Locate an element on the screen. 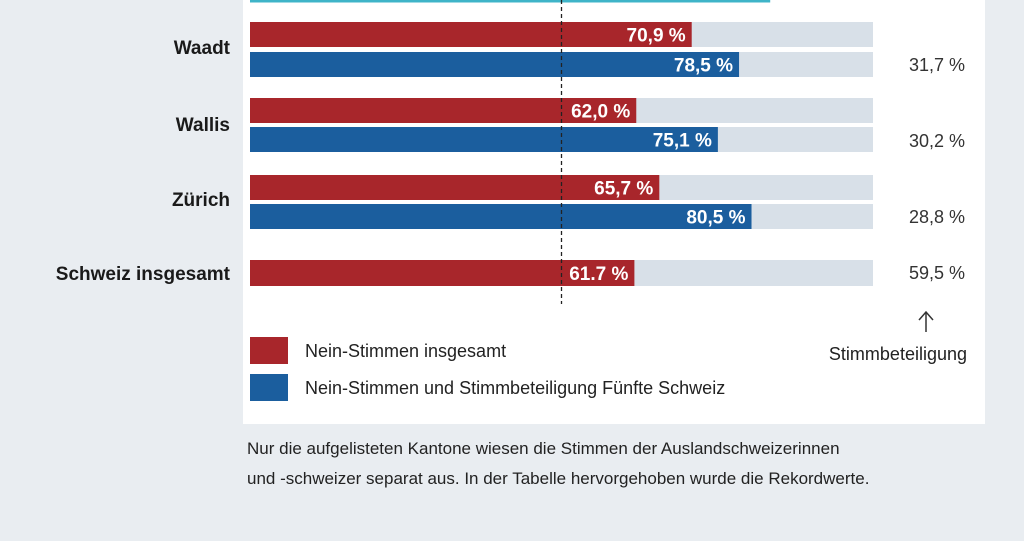  turnout-value: 30,2 % is located at coordinates (937, 141).